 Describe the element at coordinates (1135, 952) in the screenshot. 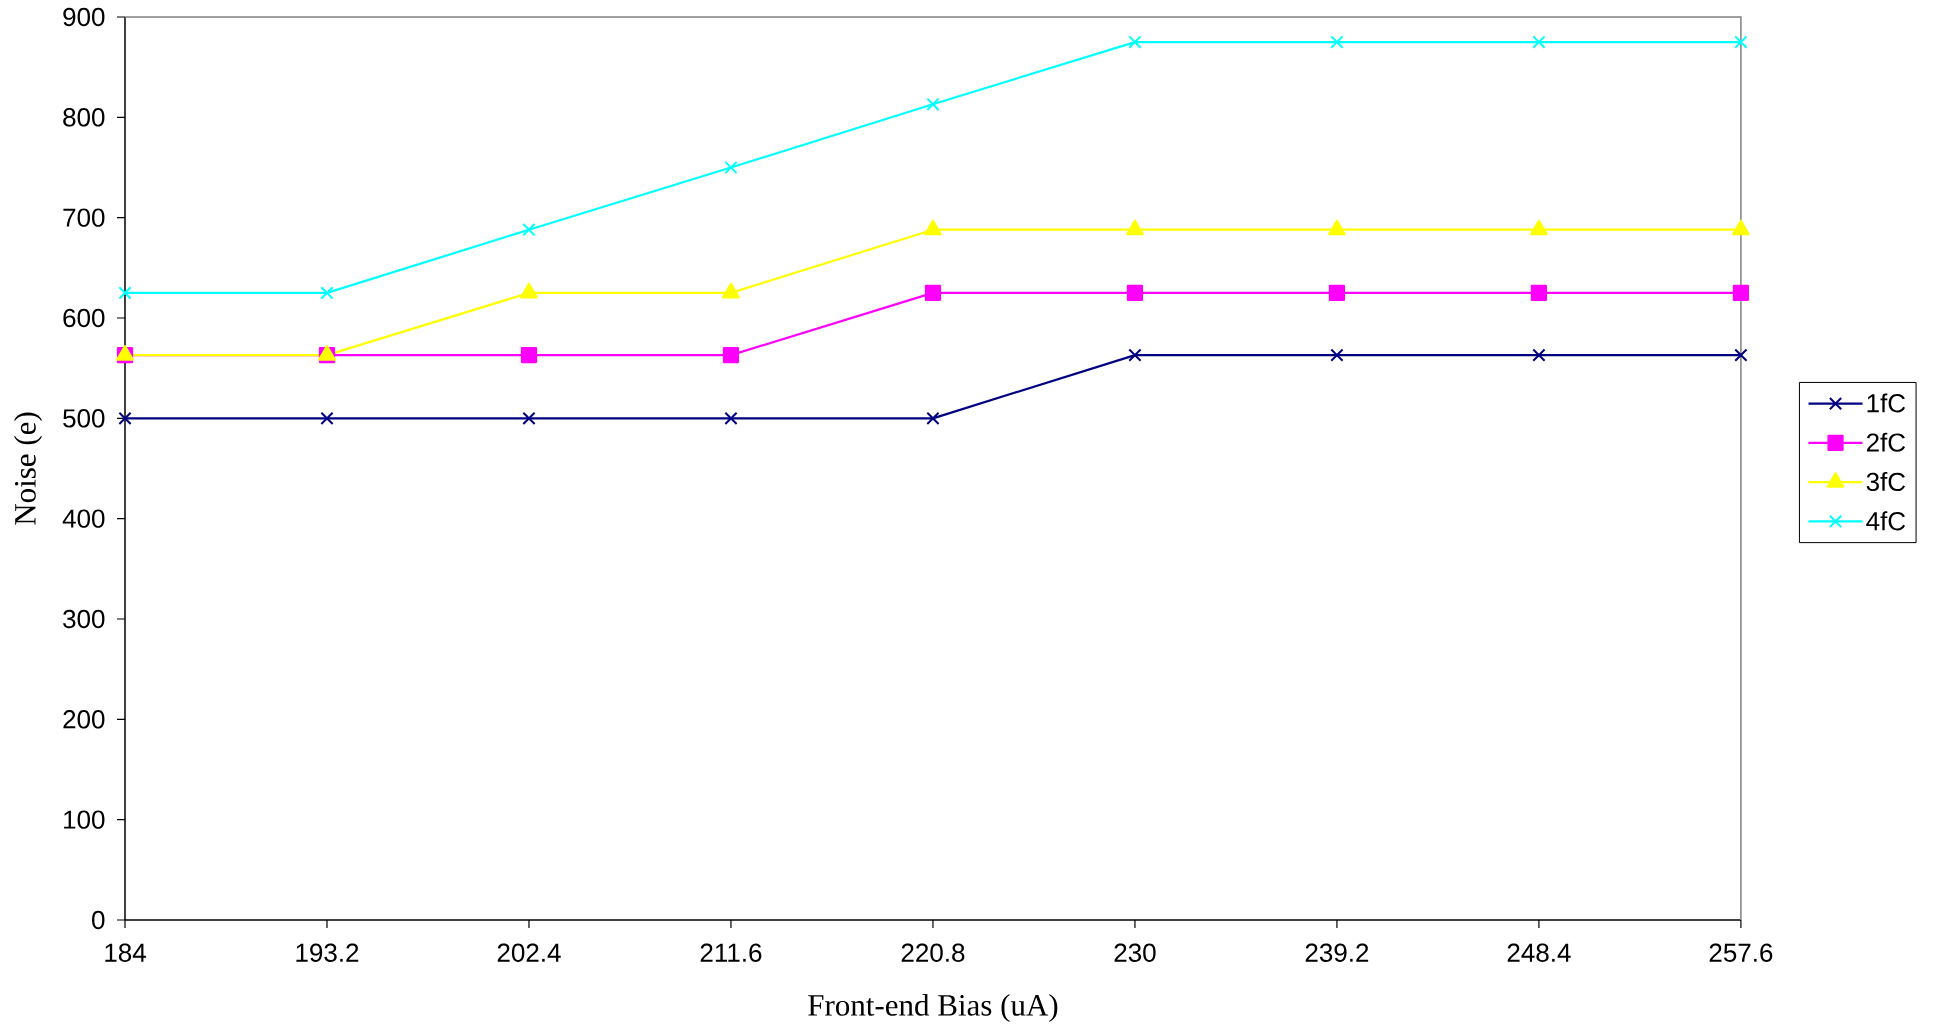

I see `x-tick-label: 230` at that location.